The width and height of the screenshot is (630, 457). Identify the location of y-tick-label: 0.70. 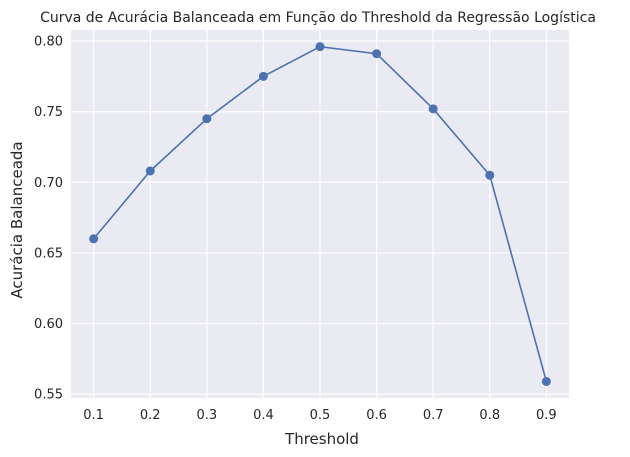
(48, 183).